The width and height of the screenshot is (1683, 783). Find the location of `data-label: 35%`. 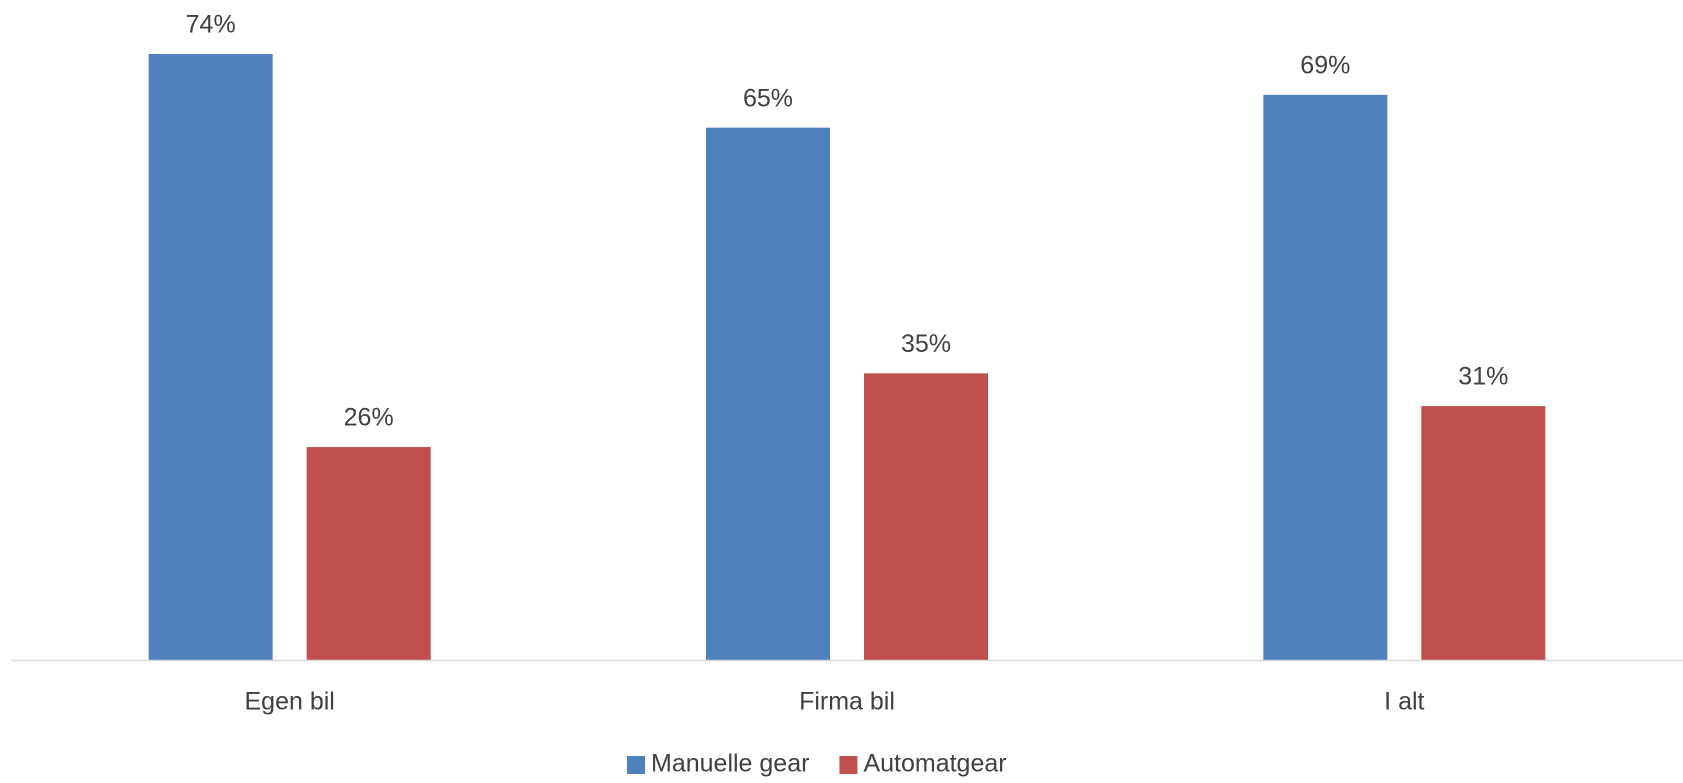

data-label: 35% is located at coordinates (926, 344).